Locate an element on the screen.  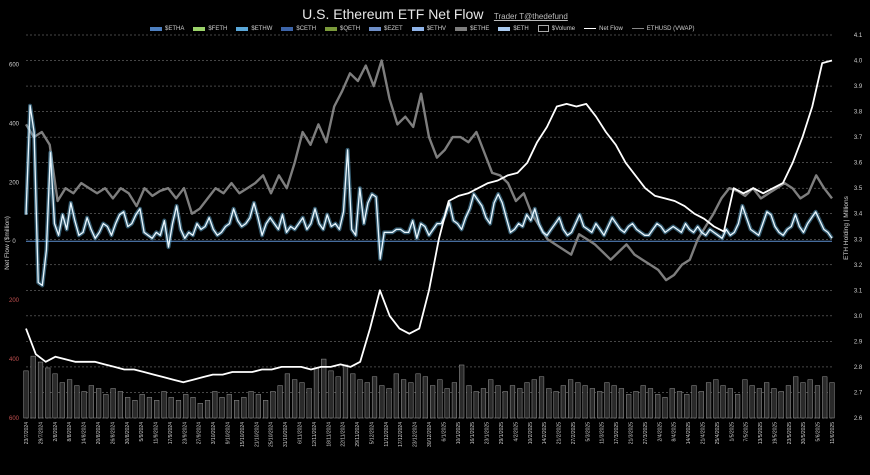
legend-label: $ETHE is located at coordinates (480, 28).